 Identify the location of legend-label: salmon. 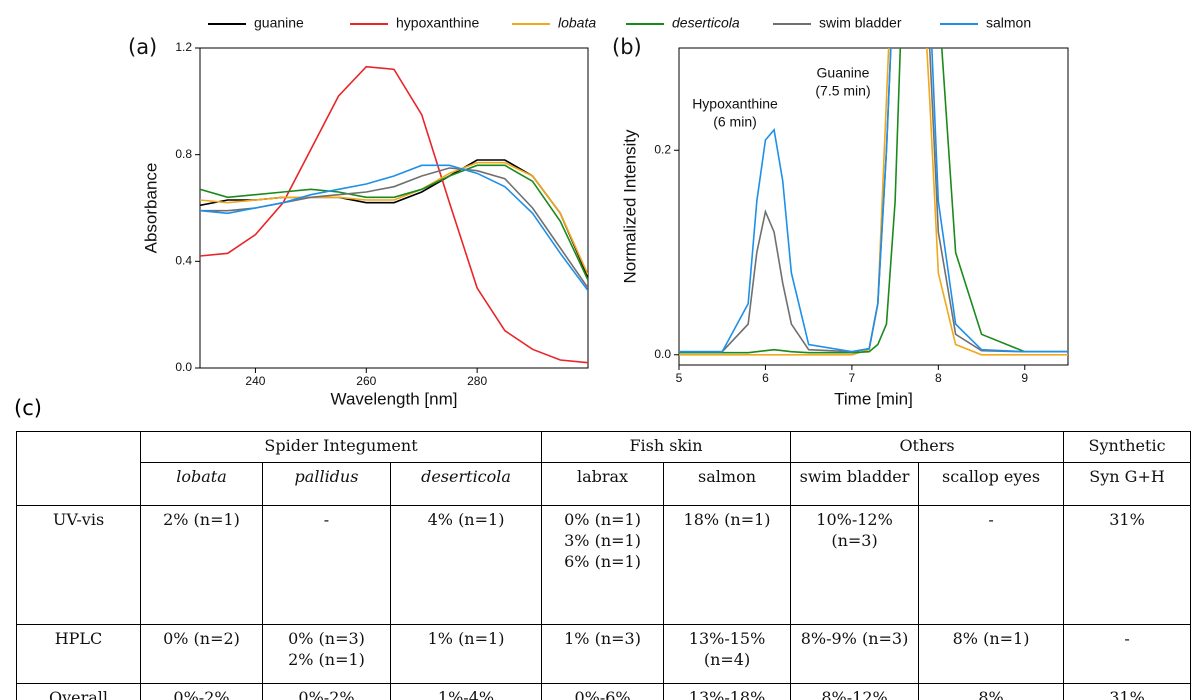
(1008, 23).